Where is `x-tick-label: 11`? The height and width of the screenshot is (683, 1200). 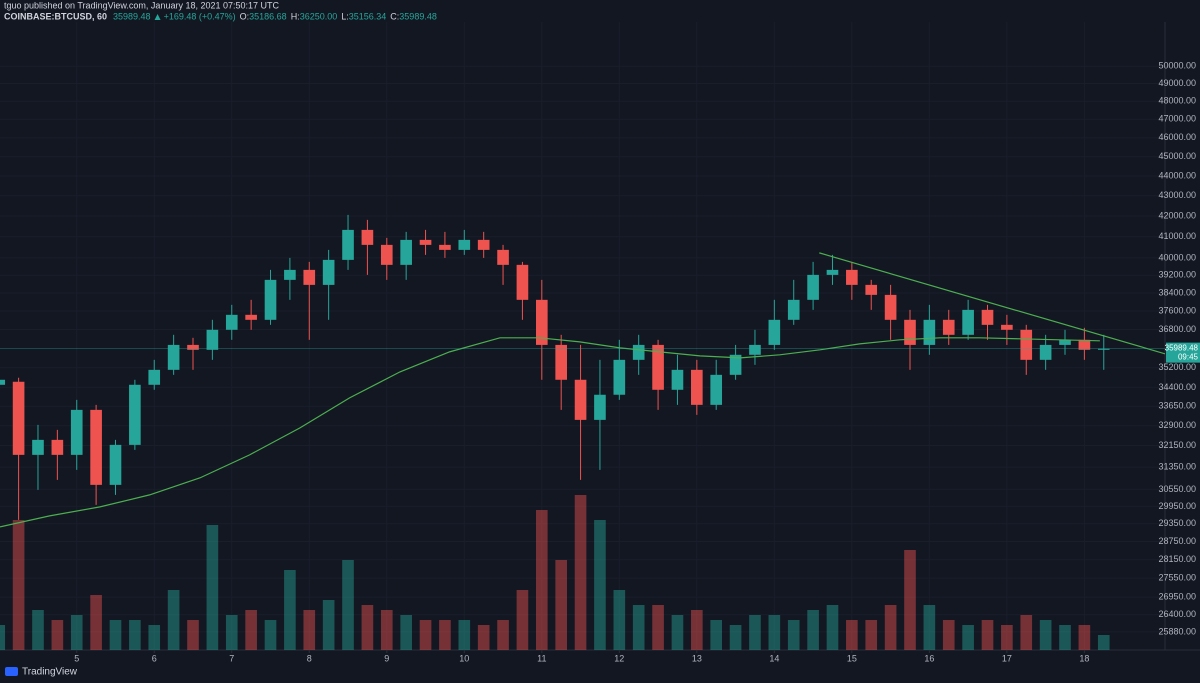 x-tick-label: 11 is located at coordinates (541, 658).